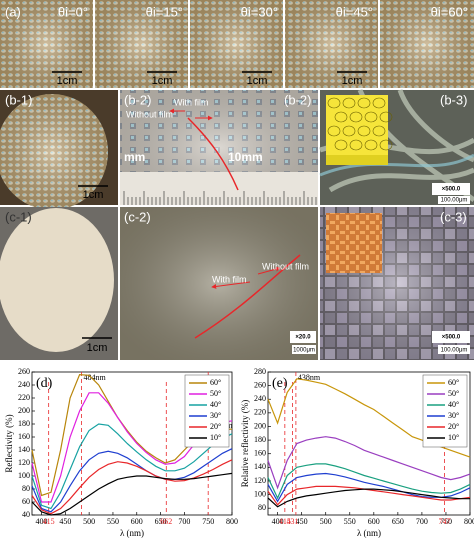 The width and height of the screenshot is (474, 541). What do you see at coordinates (454, 201) in the screenshot?
I see `scale-bar-label: 100.00μm` at bounding box center [454, 201].